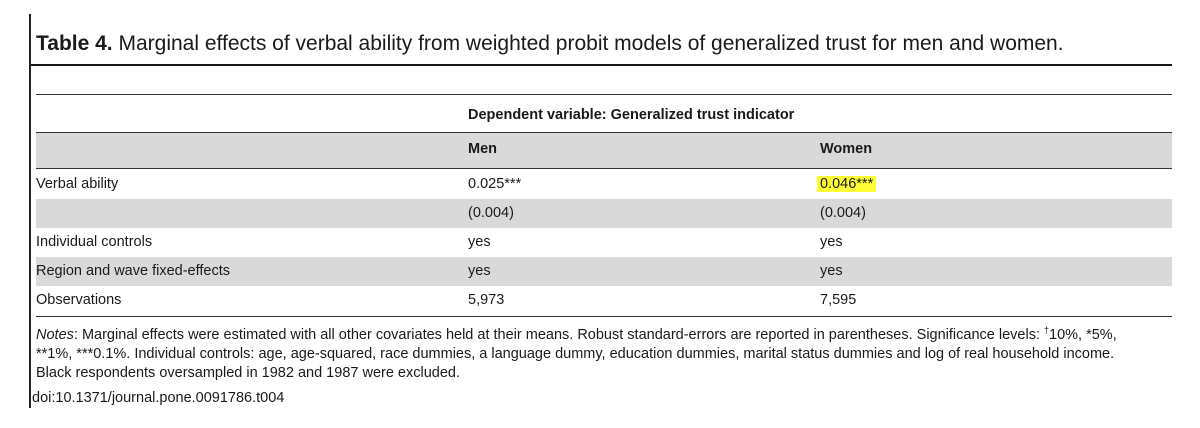  What do you see at coordinates (604, 184) in the screenshot?
I see `table-row: Verbal ability 0.025*** 0.046***` at bounding box center [604, 184].